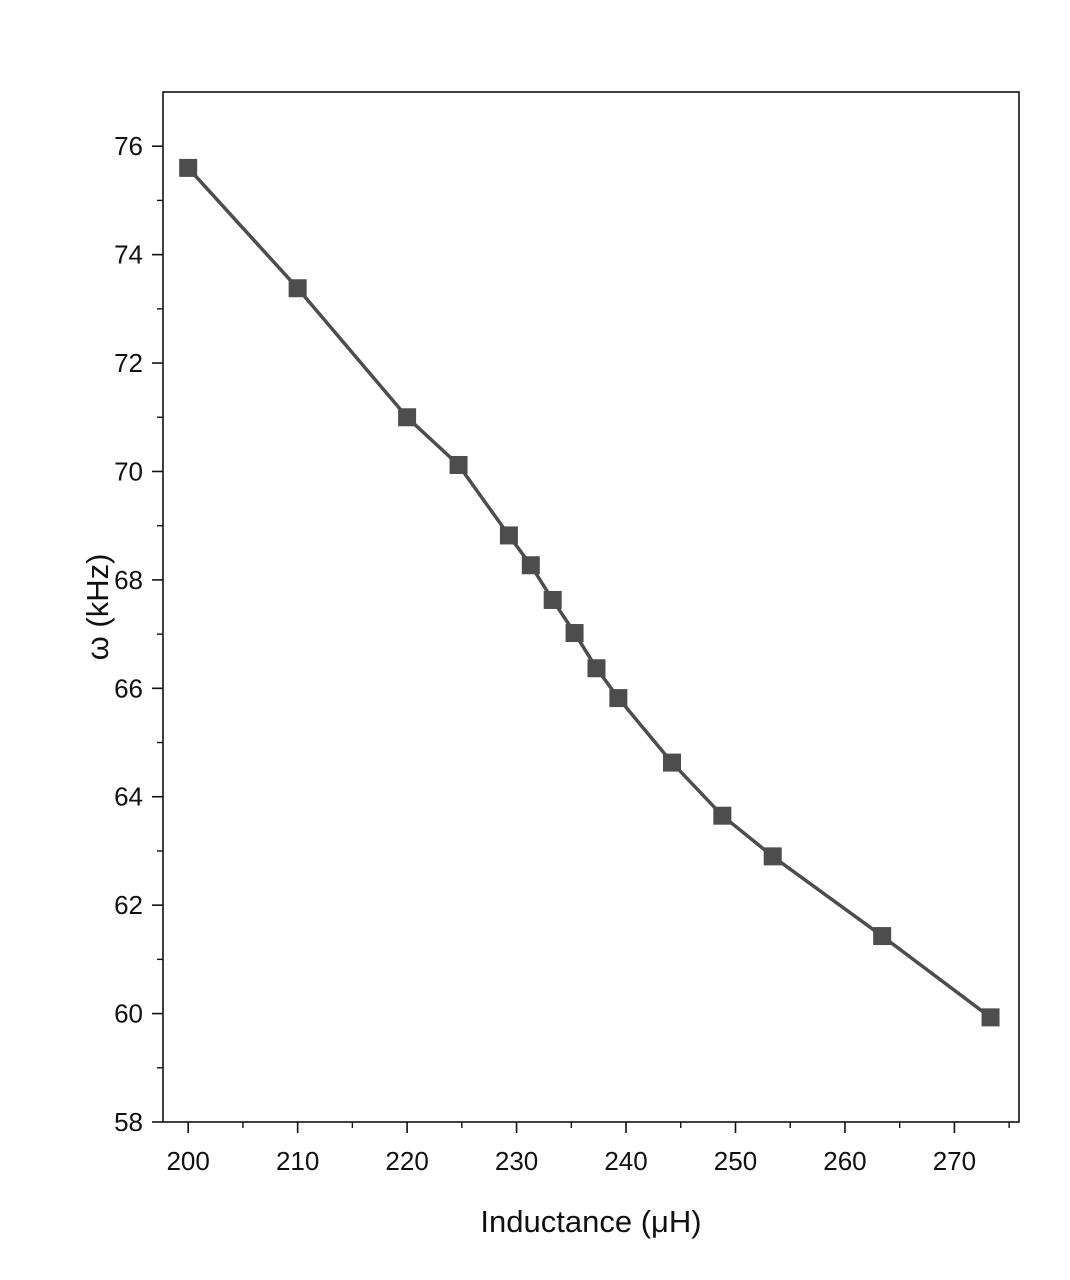 The width and height of the screenshot is (1070, 1280). I want to click on y-tick-label: 76, so click(128, 146).